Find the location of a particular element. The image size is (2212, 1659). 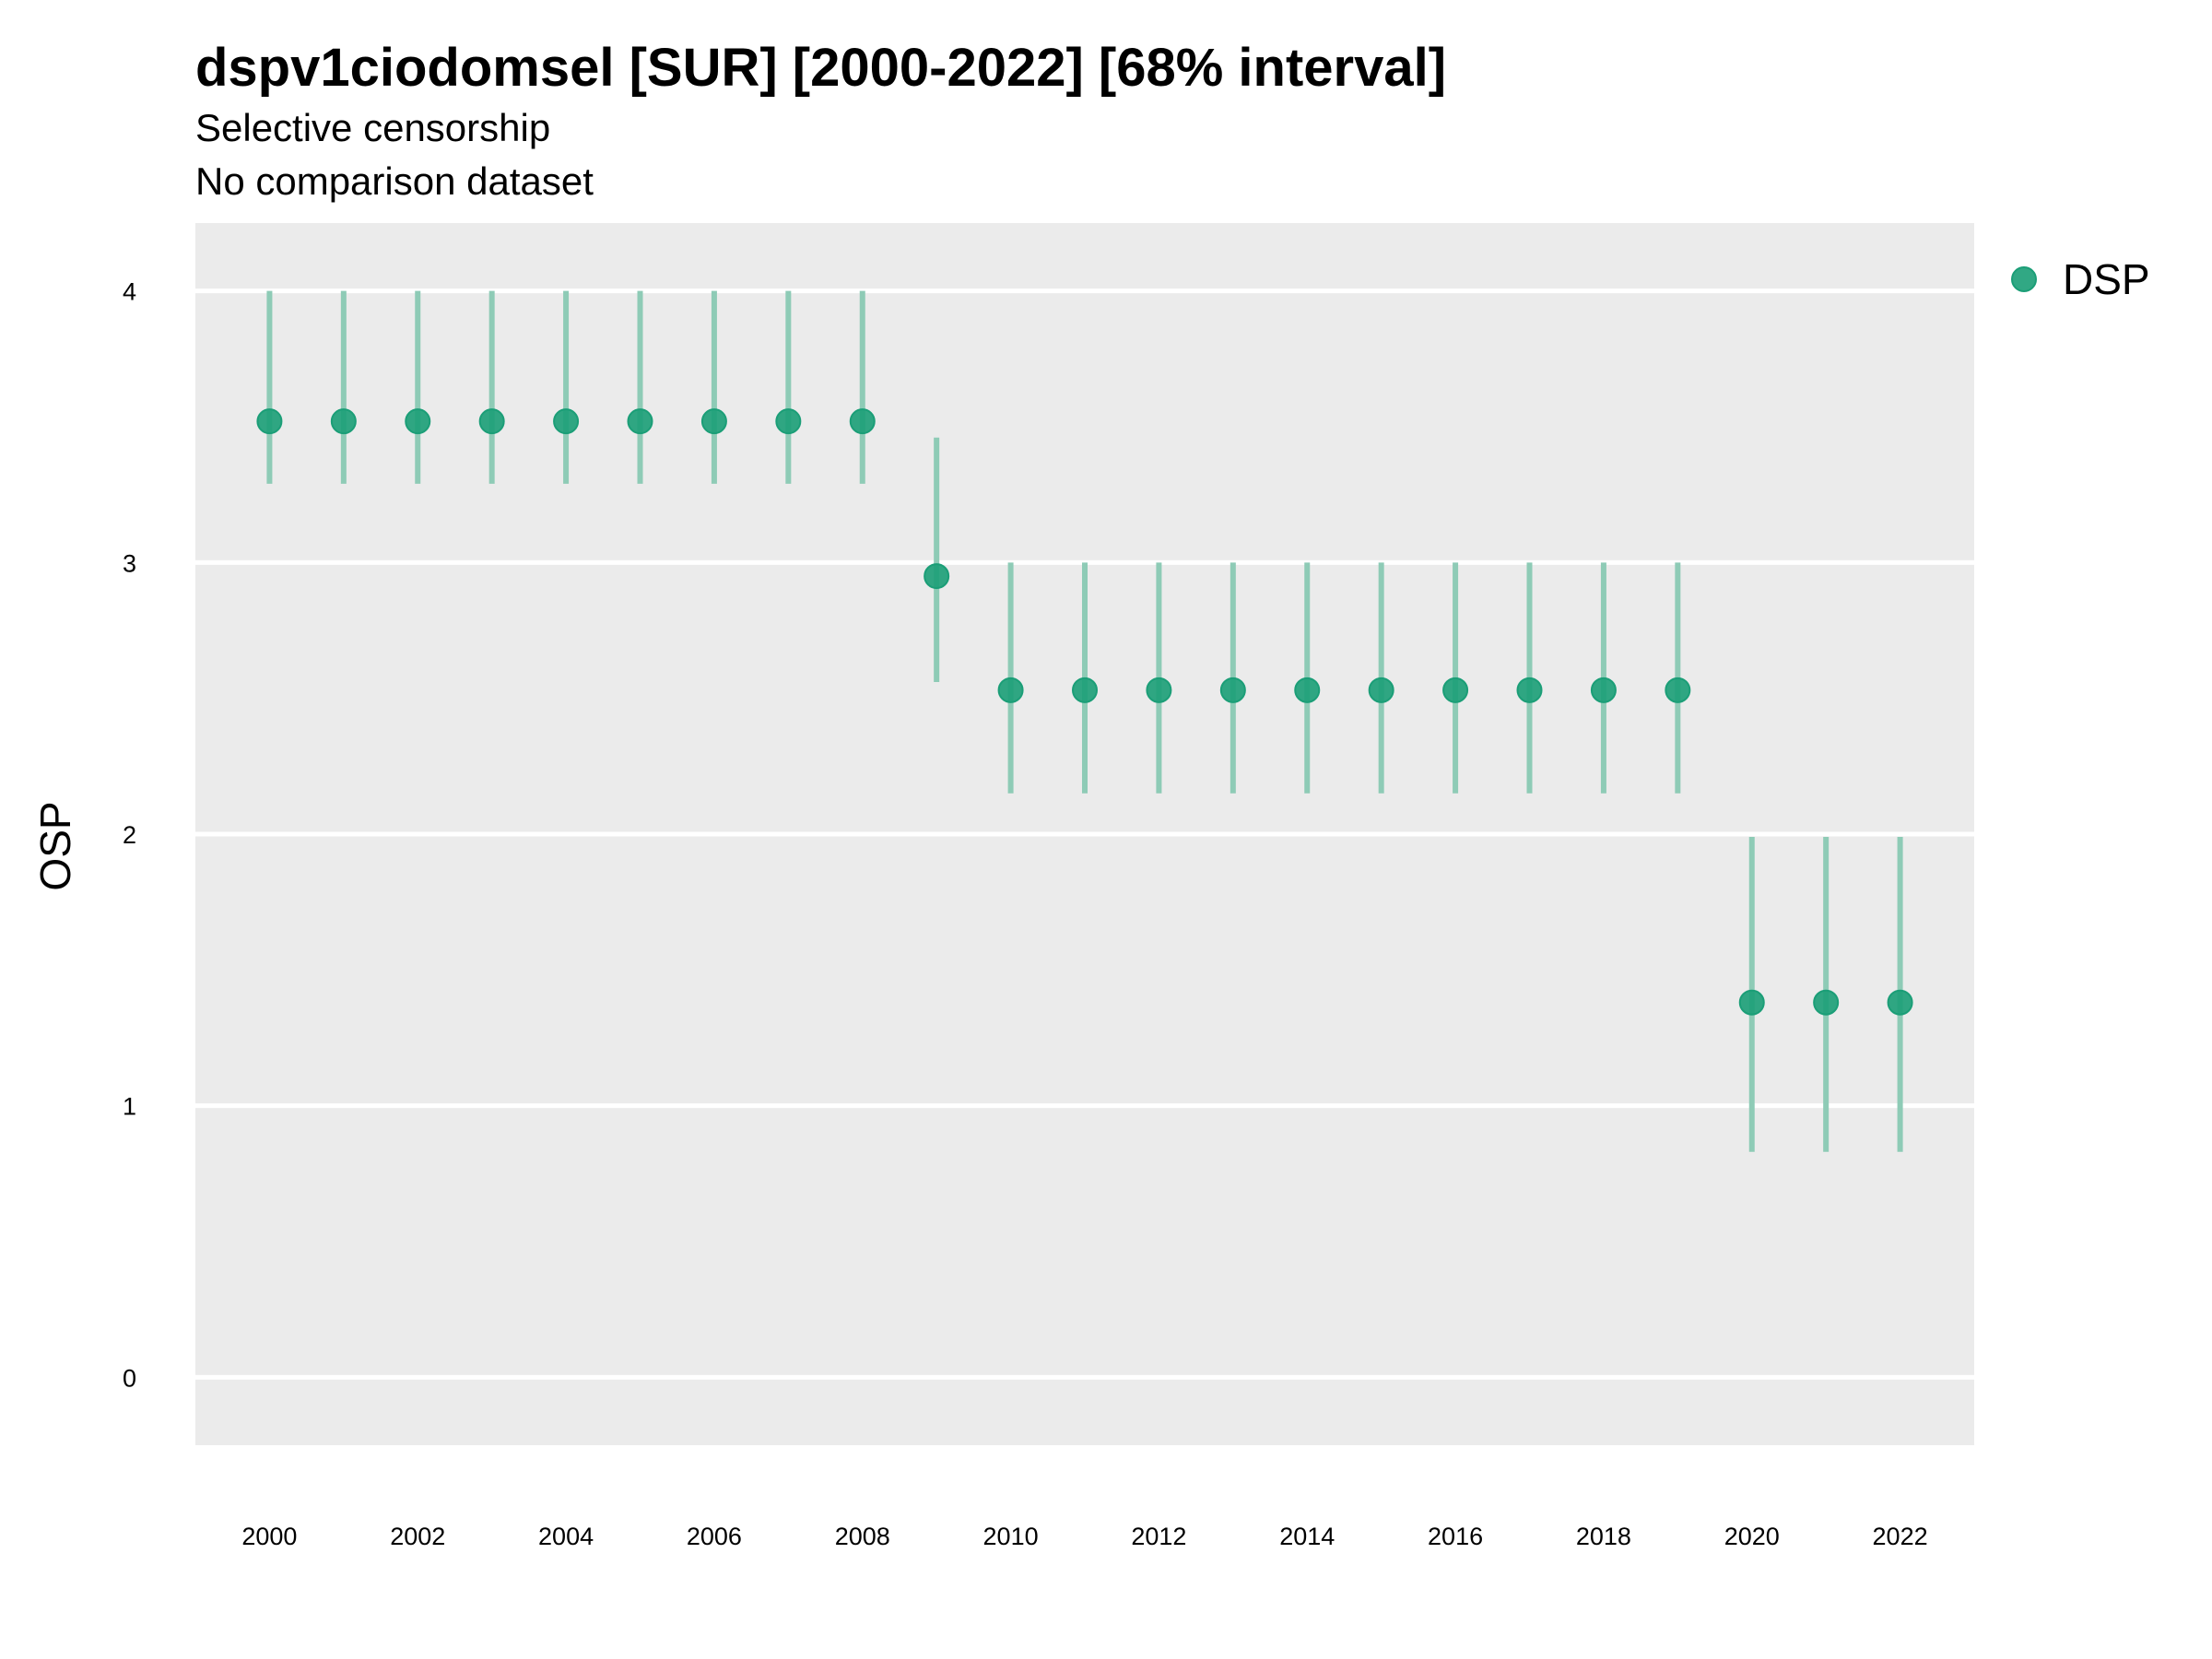

chart-subtitle-secondary: No comparison dataset is located at coordinates (394, 181).